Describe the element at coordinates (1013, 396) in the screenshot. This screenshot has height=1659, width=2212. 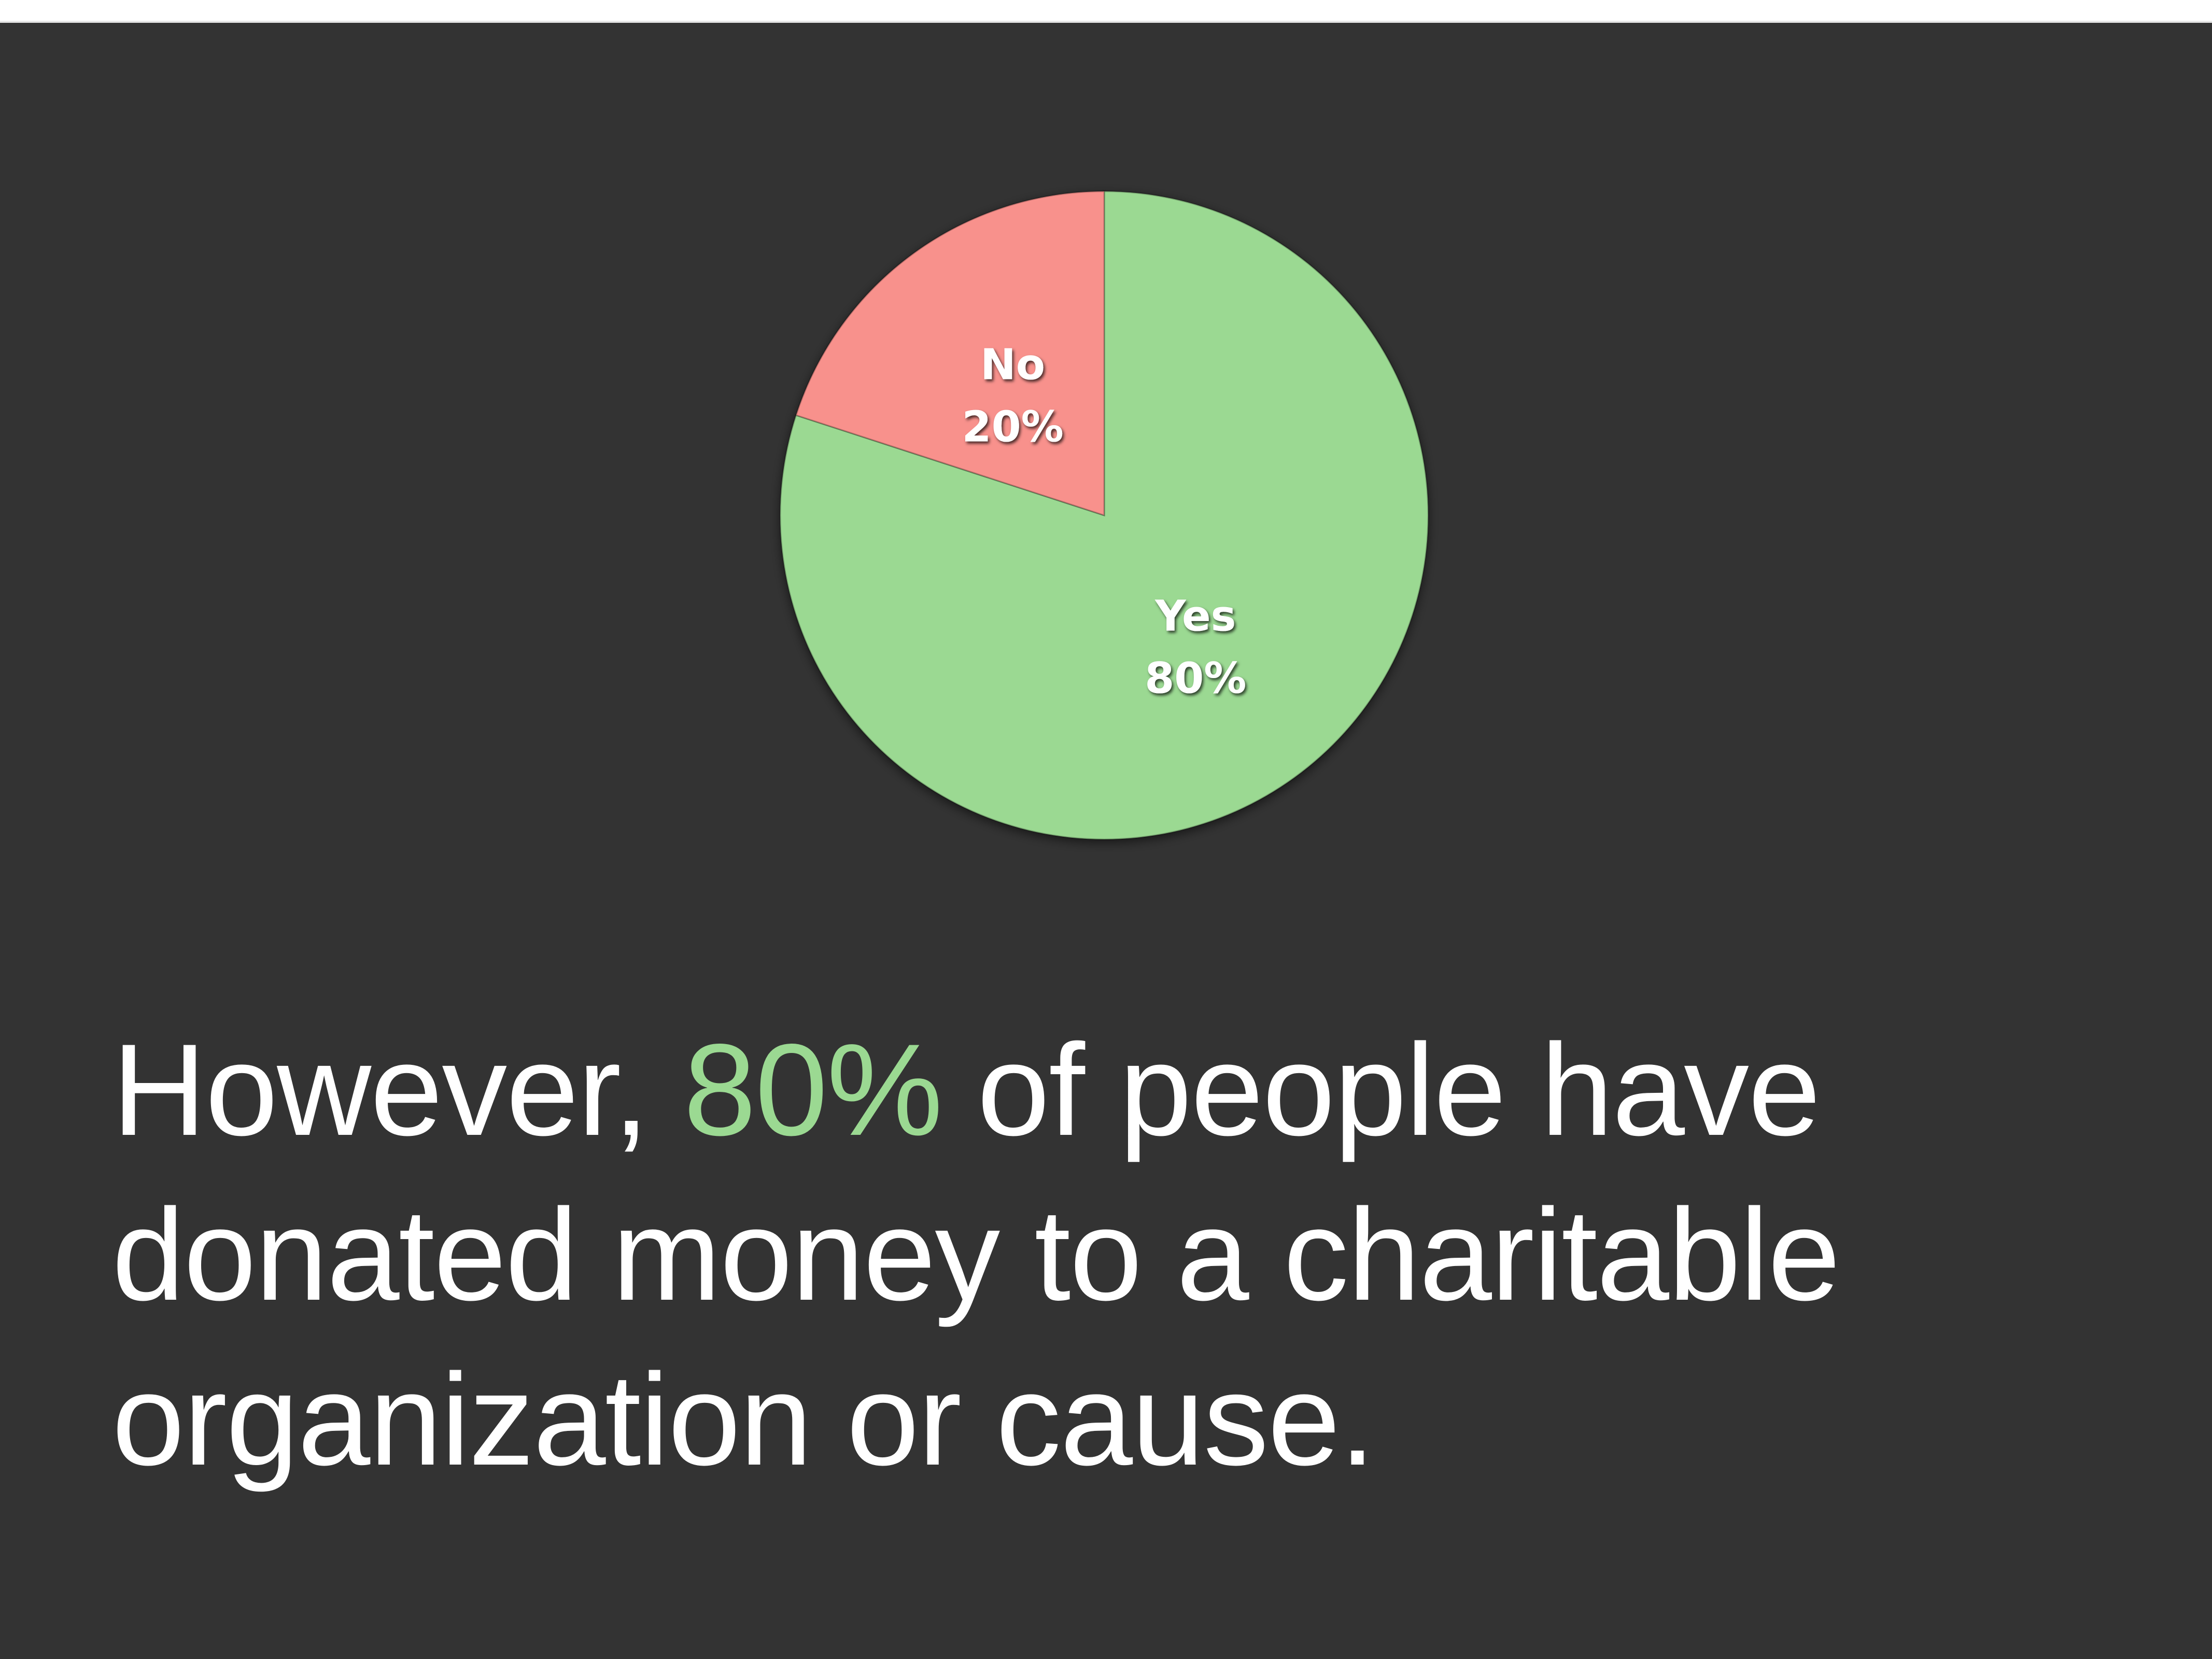
I see `pie-label-no: No 20%` at that location.